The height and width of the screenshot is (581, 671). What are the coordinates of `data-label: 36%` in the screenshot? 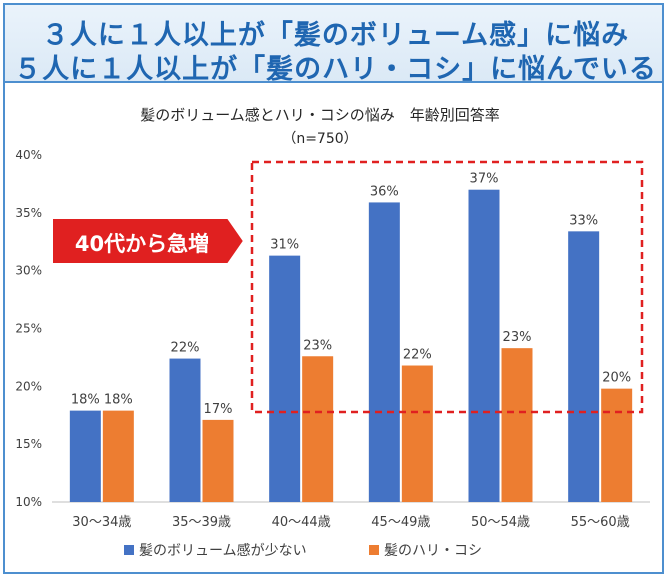 It's located at (384, 191).